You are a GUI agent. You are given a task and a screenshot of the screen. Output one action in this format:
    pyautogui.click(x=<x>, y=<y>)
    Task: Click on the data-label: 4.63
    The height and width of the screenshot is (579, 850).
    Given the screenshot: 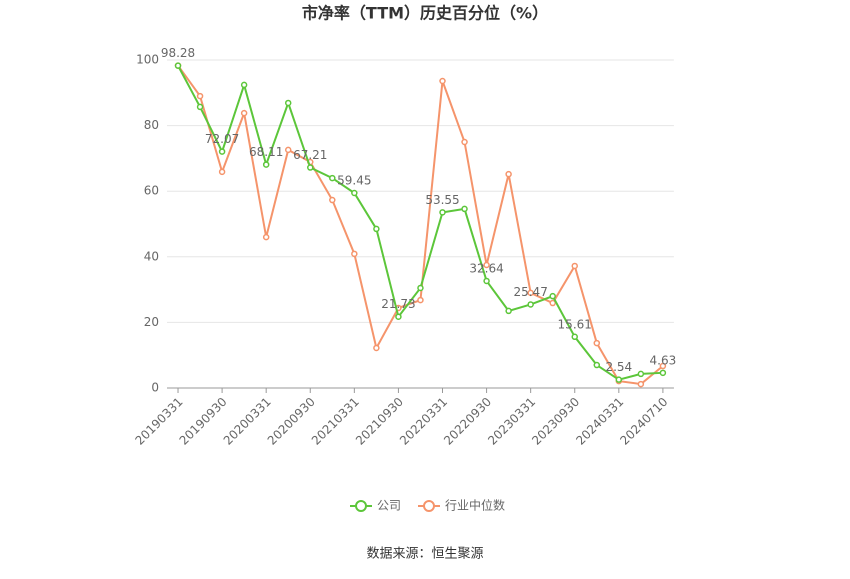 What is the action you would take?
    pyautogui.click(x=663, y=360)
    